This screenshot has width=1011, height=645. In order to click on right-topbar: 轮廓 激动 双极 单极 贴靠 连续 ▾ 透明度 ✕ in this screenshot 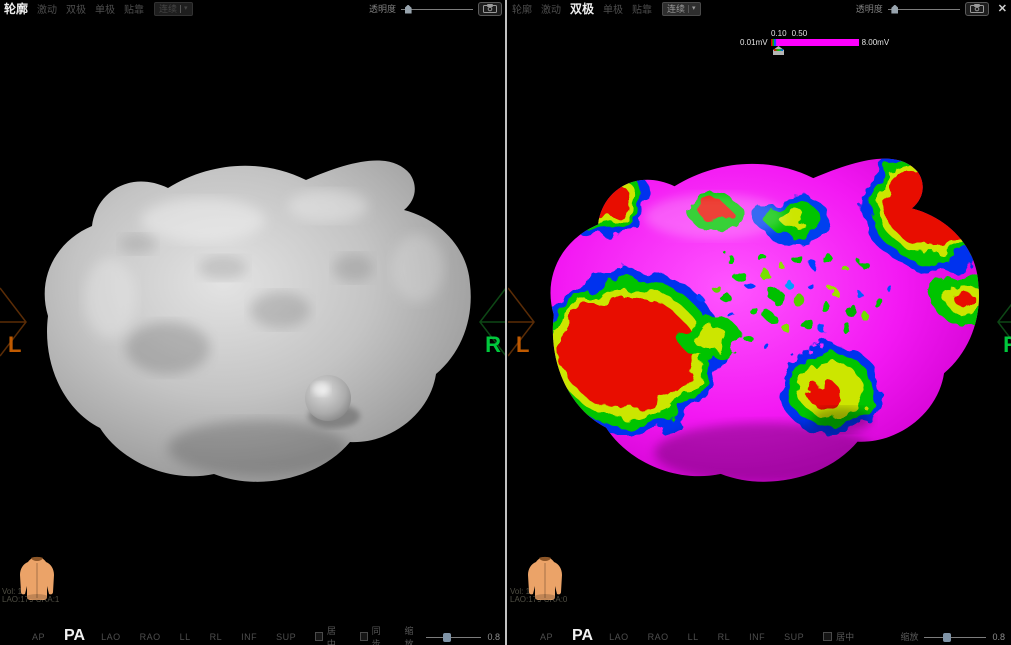, I will do `click(759, 8)`.